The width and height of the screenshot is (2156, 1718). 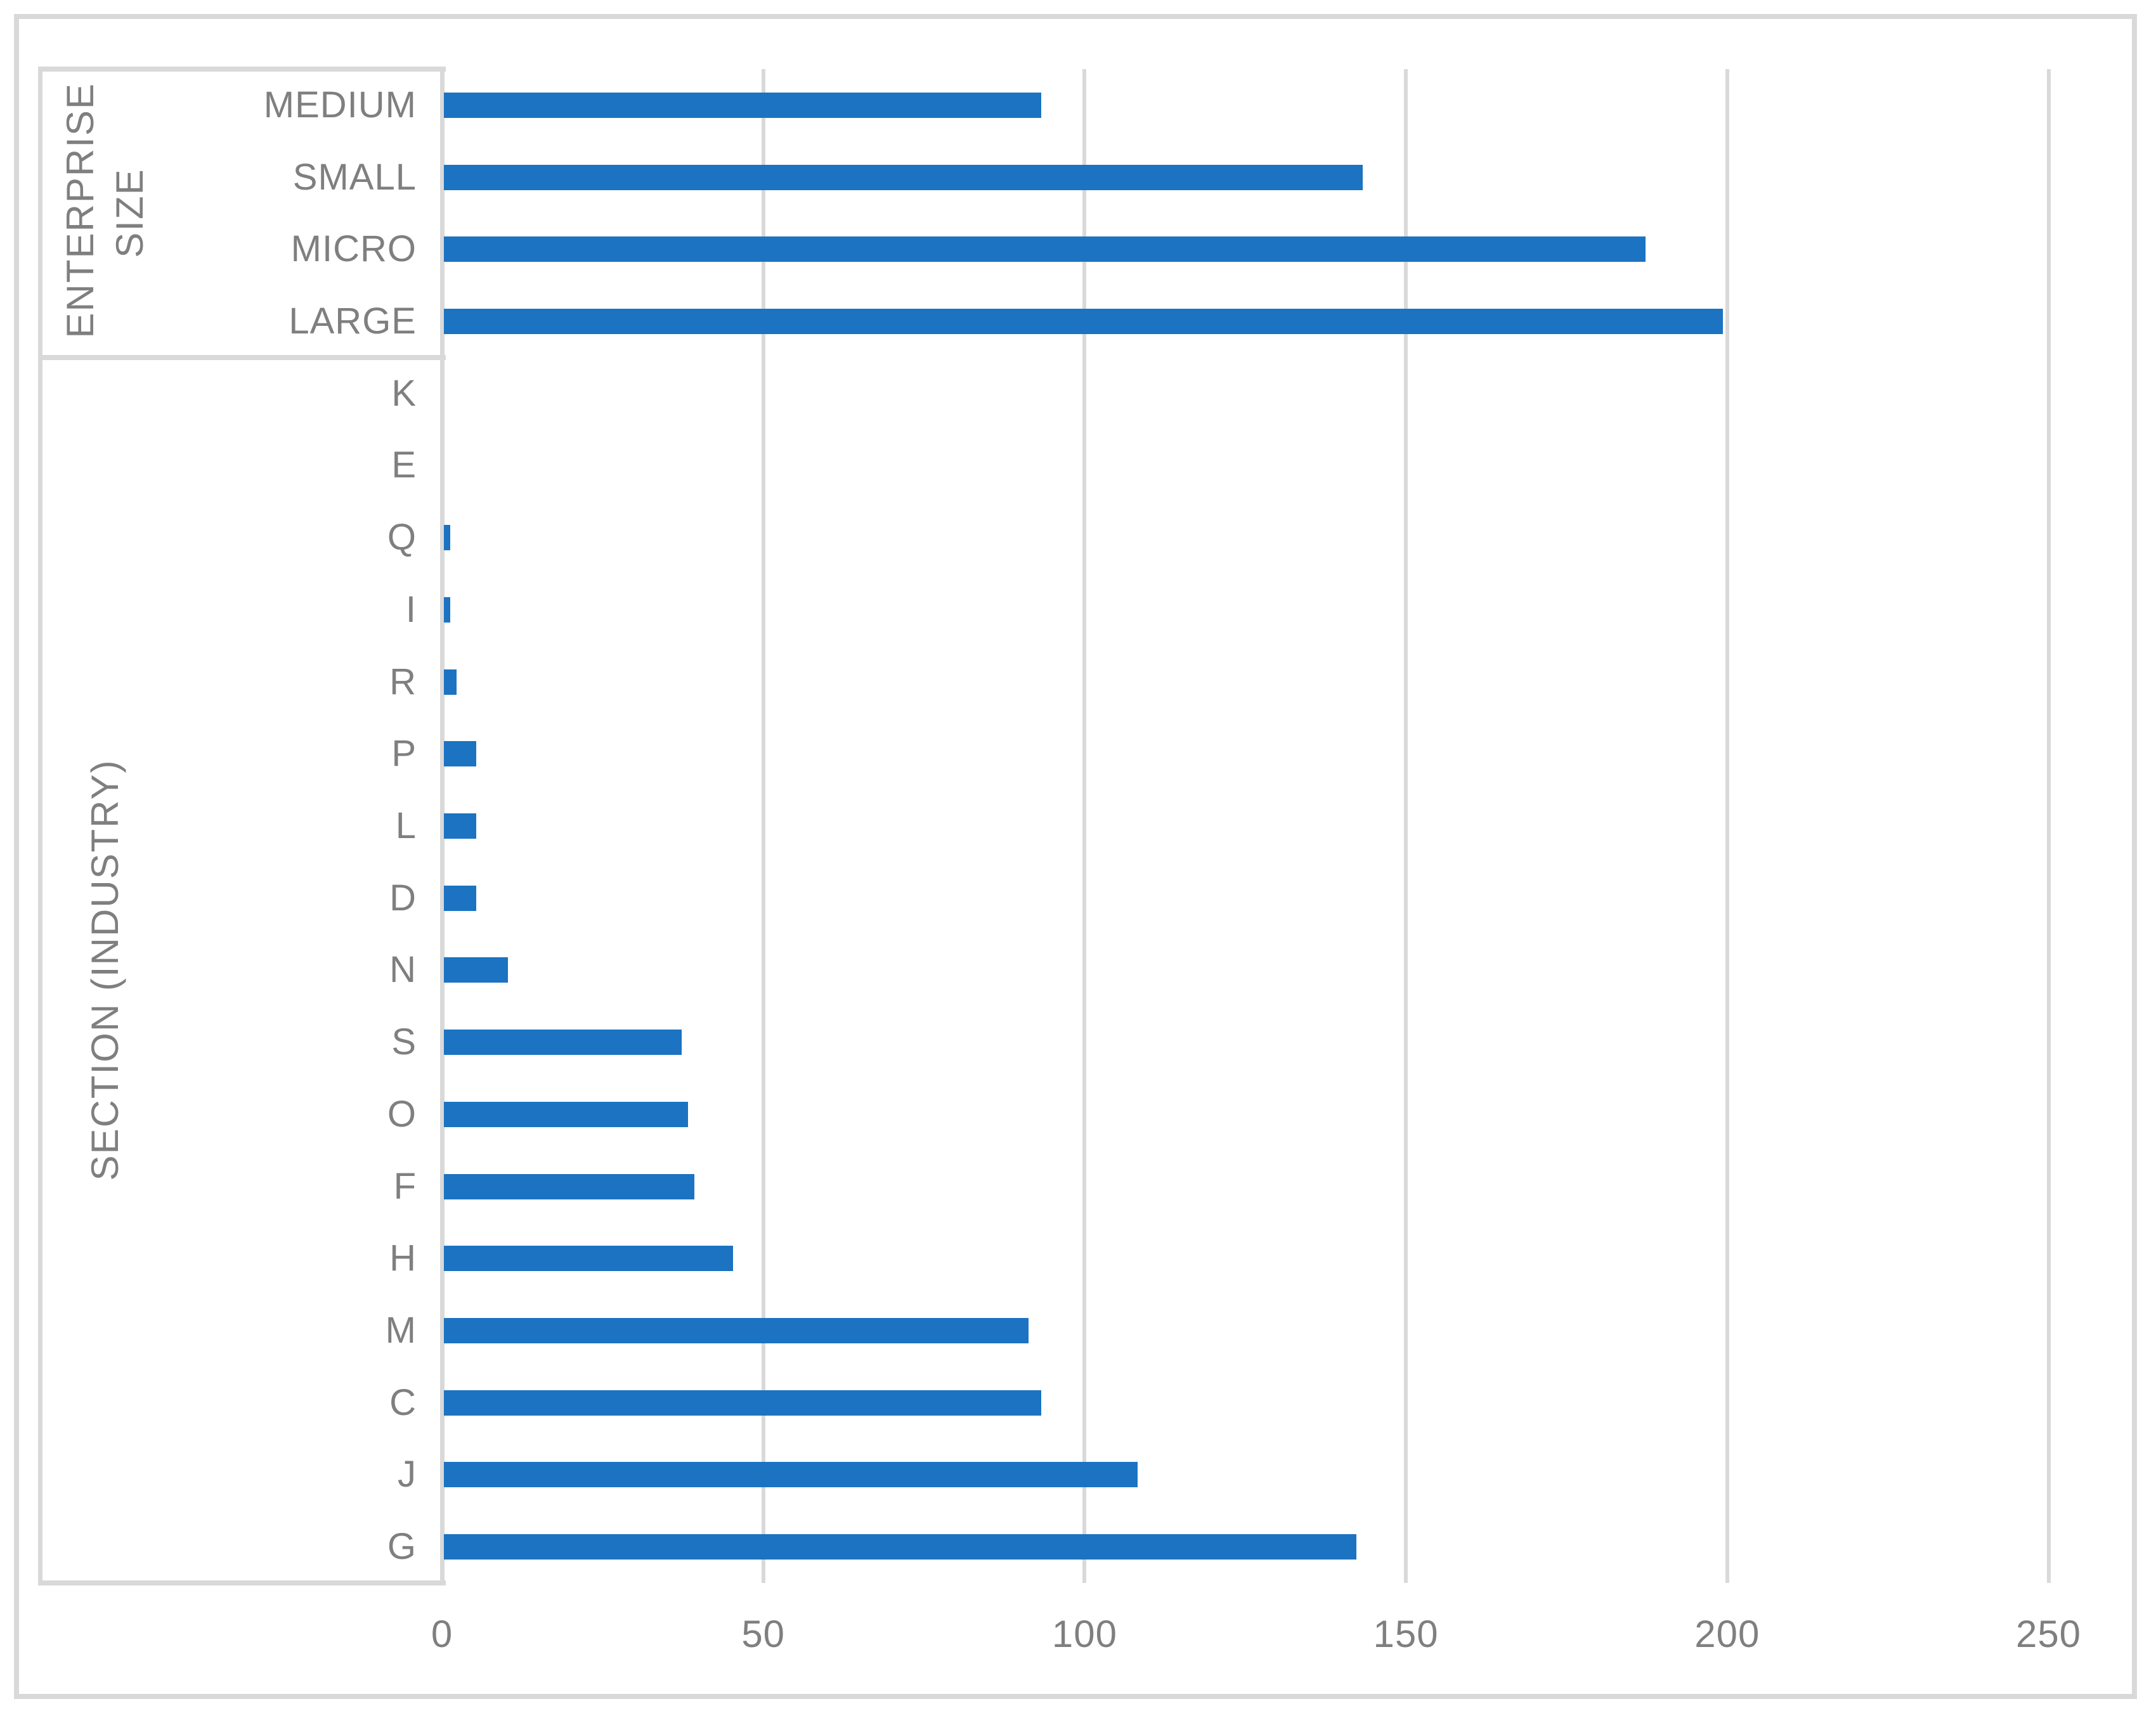 What do you see at coordinates (403, 681) in the screenshot?
I see `category-label-R: R` at bounding box center [403, 681].